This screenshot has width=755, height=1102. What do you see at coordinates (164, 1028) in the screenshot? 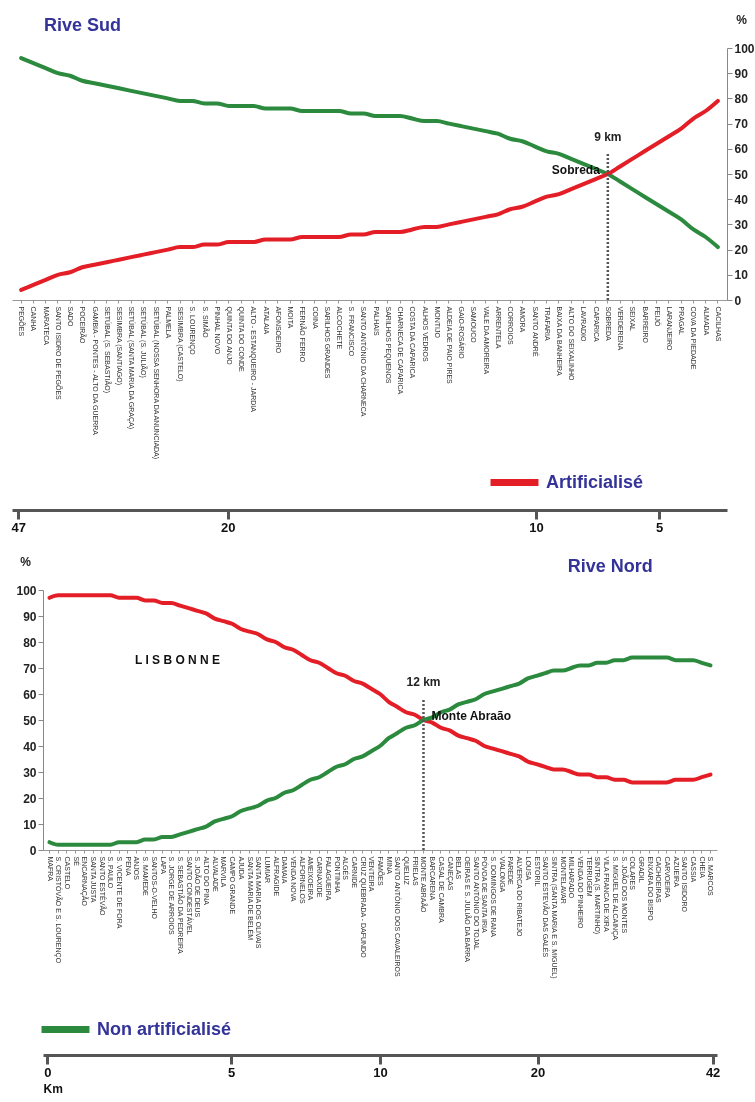
I see `legend-label: Non artificialisé` at bounding box center [164, 1028].